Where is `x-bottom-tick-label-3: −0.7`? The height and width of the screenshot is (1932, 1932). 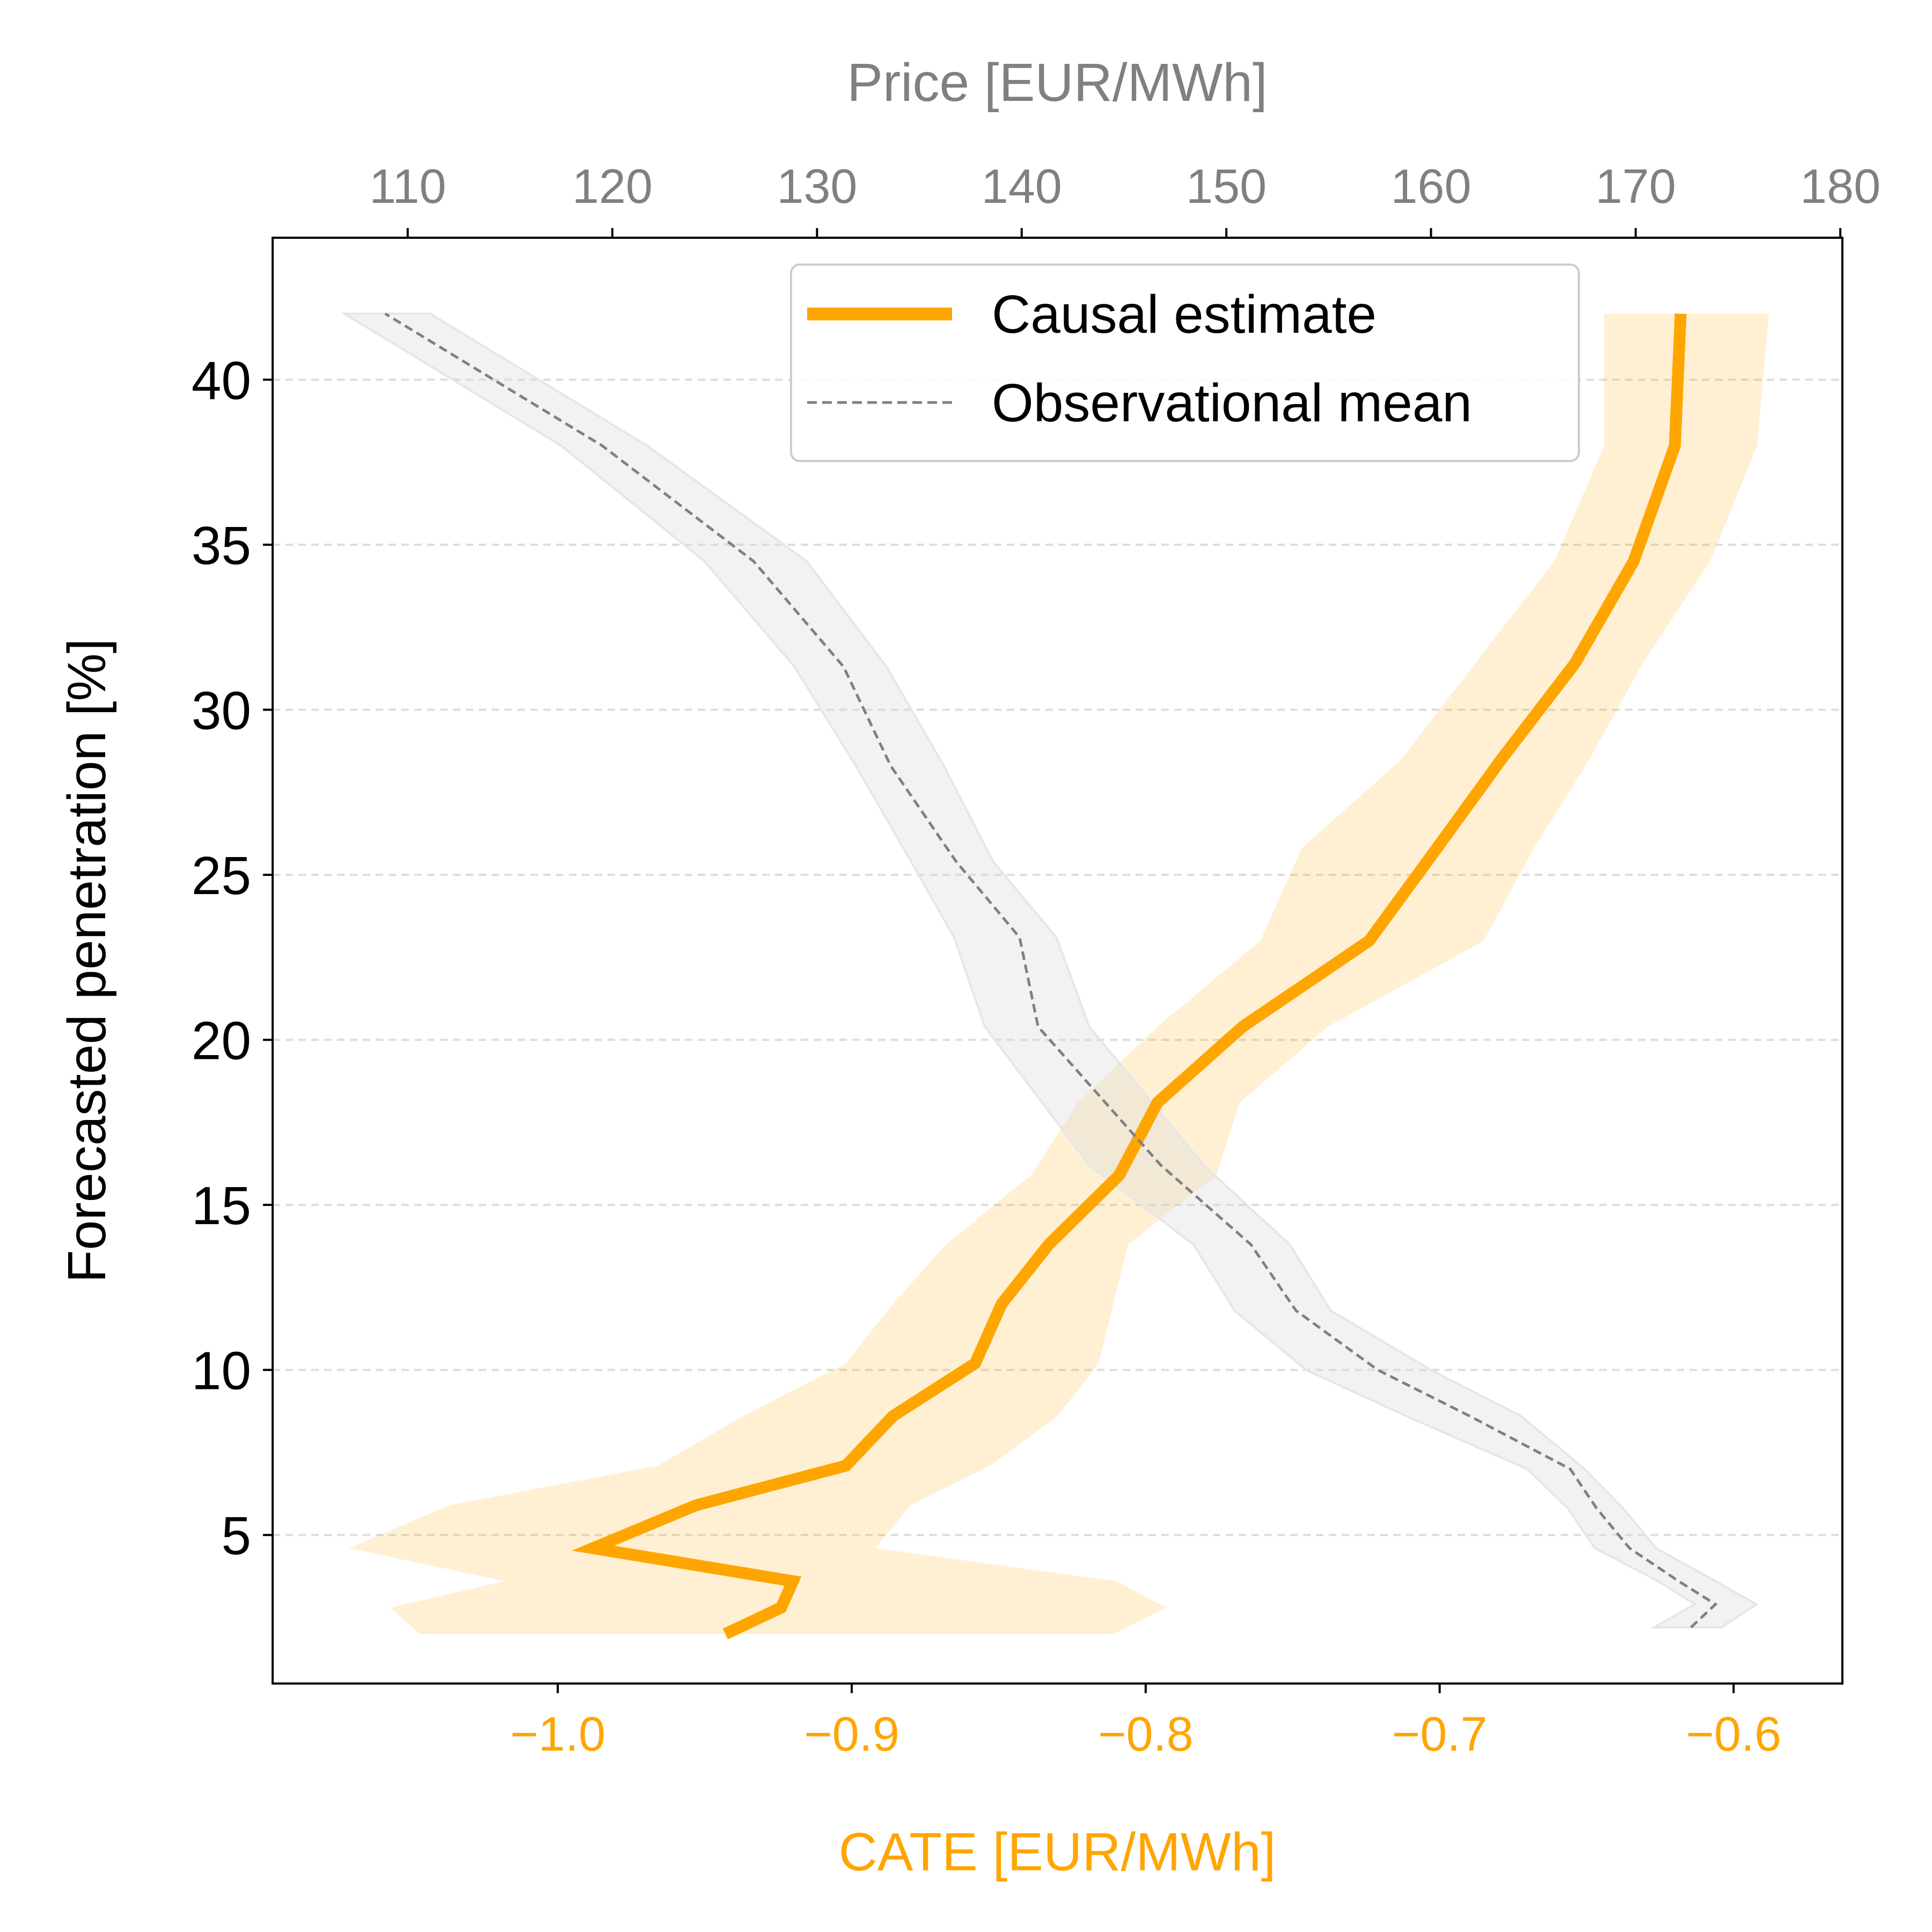
x-bottom-tick-label-3: −0.7 is located at coordinates (1440, 1734).